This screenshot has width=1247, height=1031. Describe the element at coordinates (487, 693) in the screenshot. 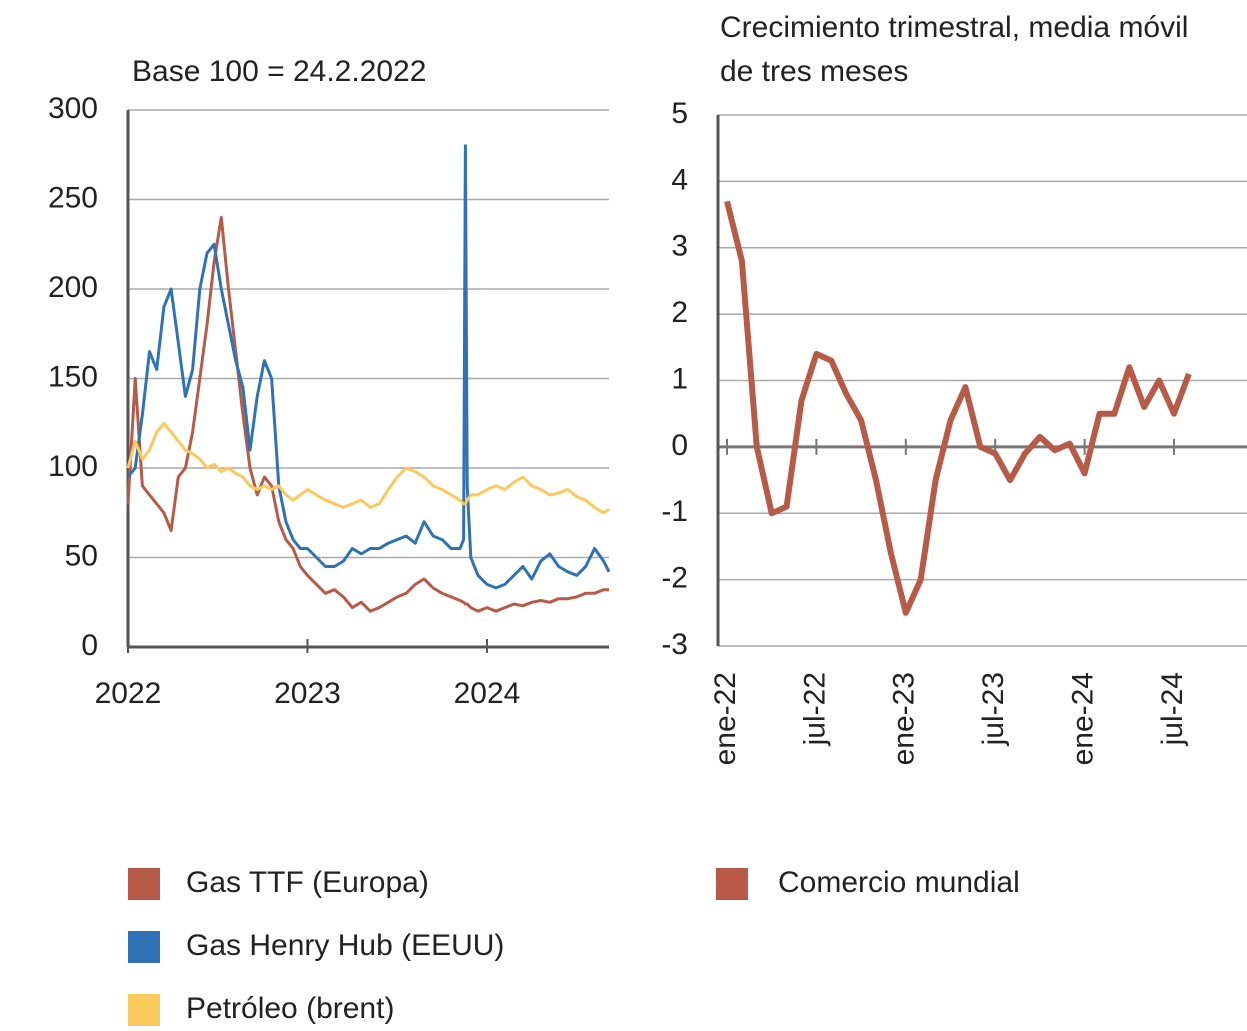

I see `x-tick-label: 2024` at that location.